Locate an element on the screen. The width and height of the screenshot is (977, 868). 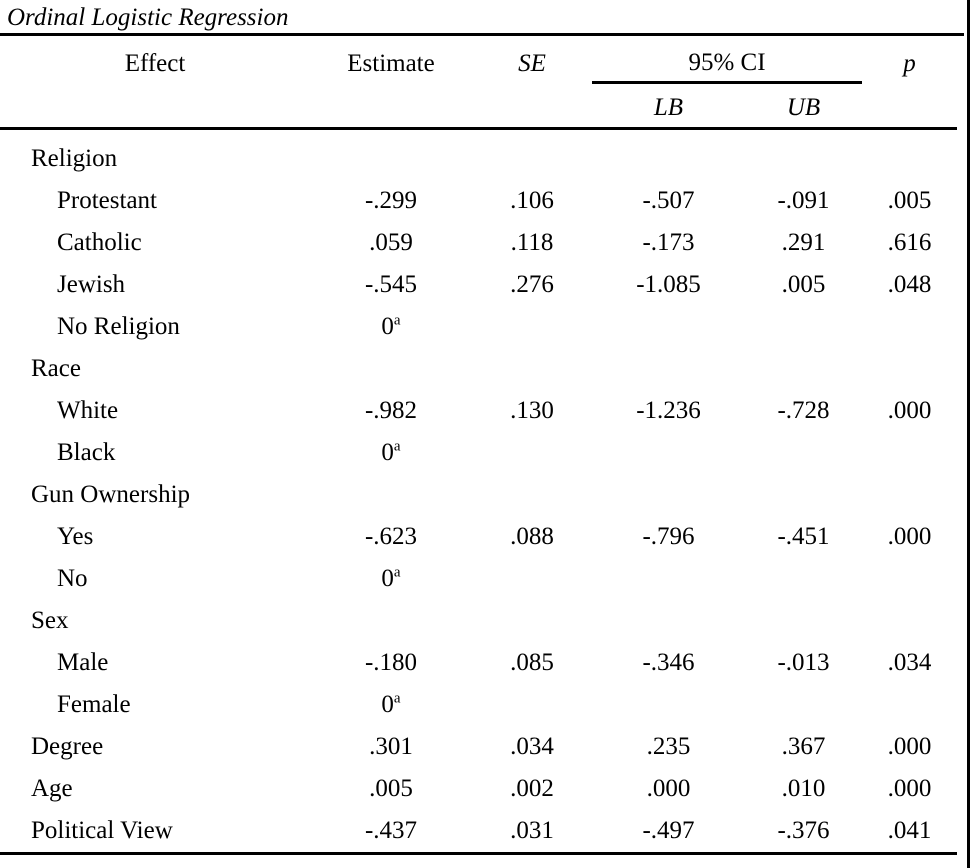
table-row-level: Black 0a is located at coordinates (478, 453).